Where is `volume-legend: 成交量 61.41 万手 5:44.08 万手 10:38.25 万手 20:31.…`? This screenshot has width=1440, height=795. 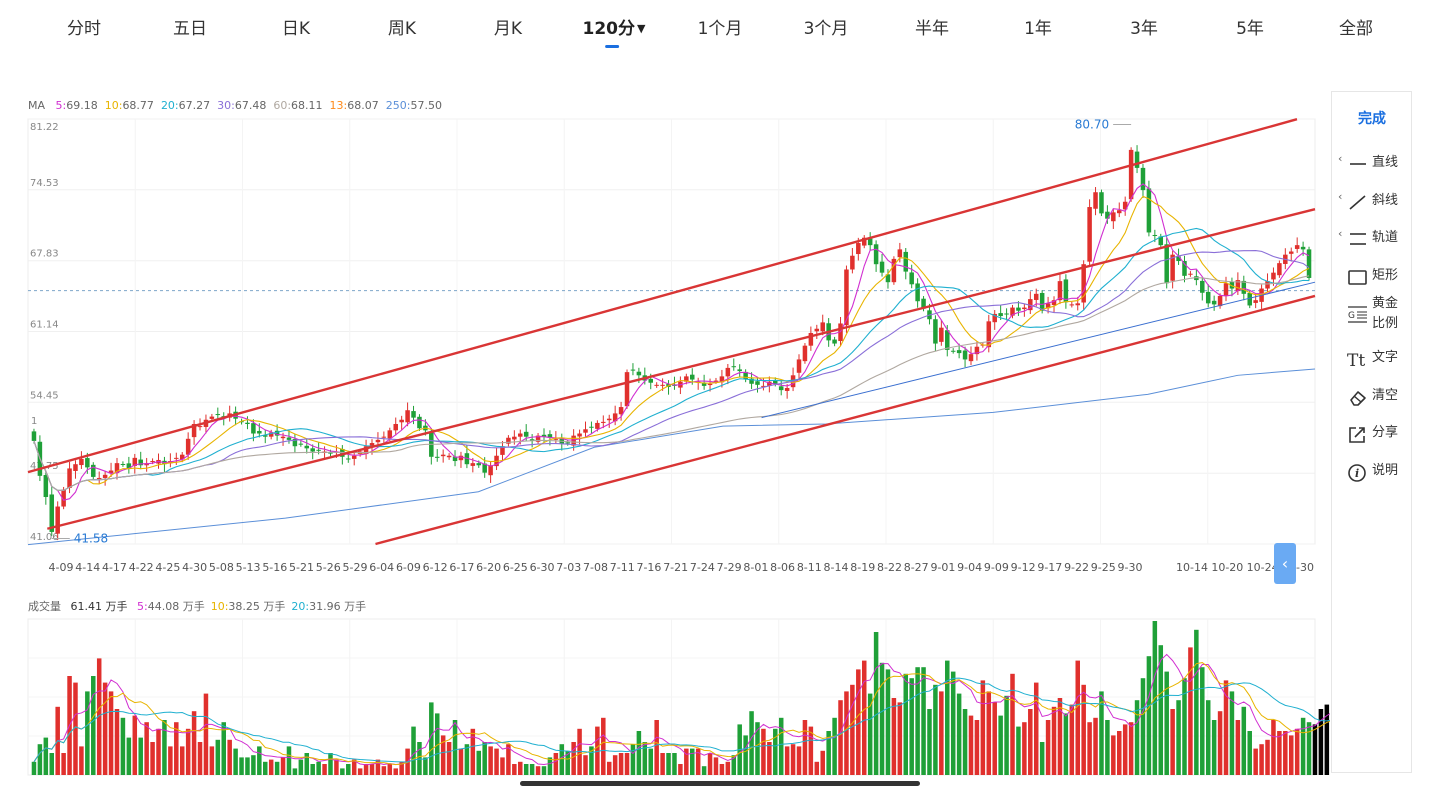 volume-legend: 成交量 61.41 万手 5:44.08 万手 10:38.25 万手 20:31.… is located at coordinates (203, 606).